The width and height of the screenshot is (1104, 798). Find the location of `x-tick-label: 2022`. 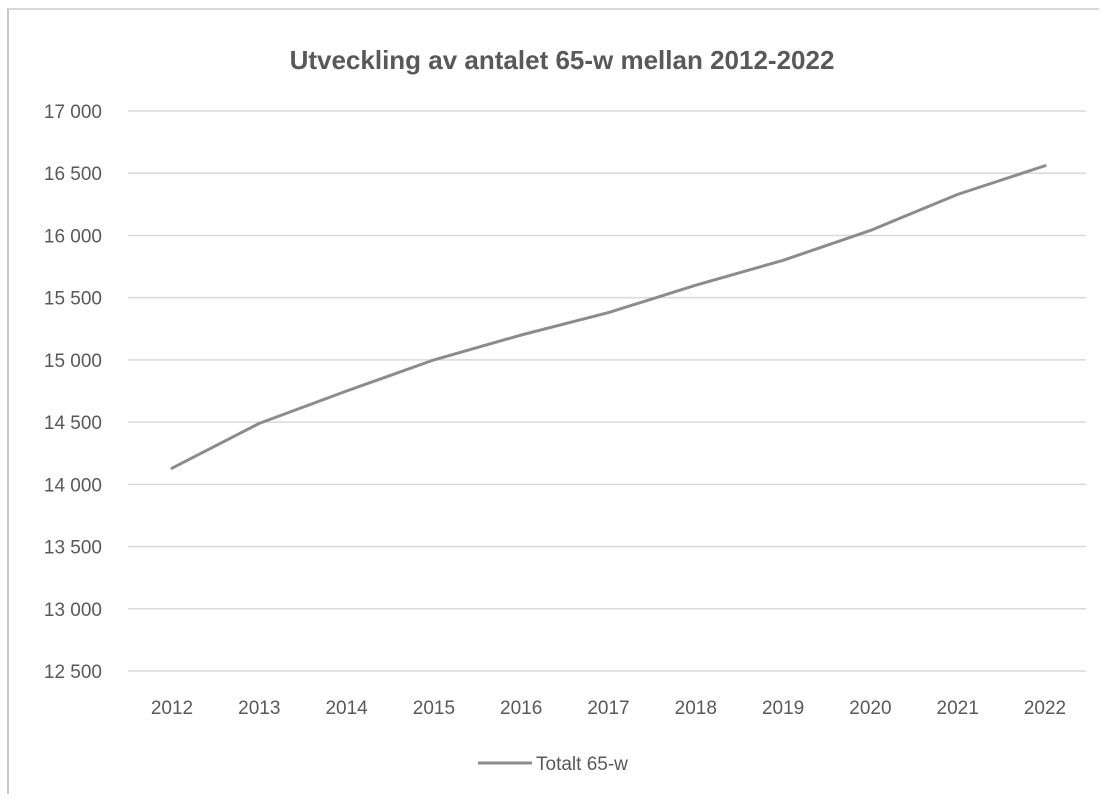

x-tick-label: 2022 is located at coordinates (1045, 708).